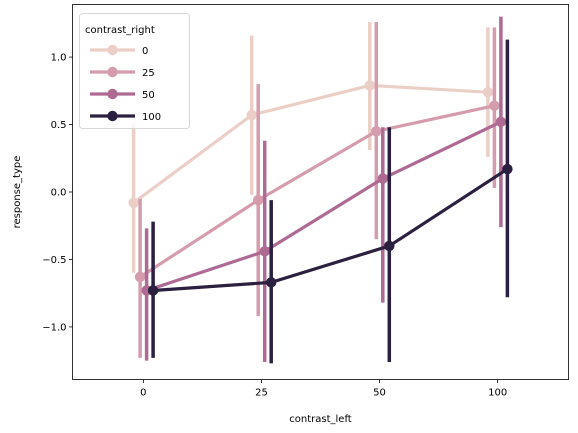 Image resolution: width=578 pixels, height=433 pixels. I want to click on legend: contrast_right 0 25 50 100, so click(134, 71).